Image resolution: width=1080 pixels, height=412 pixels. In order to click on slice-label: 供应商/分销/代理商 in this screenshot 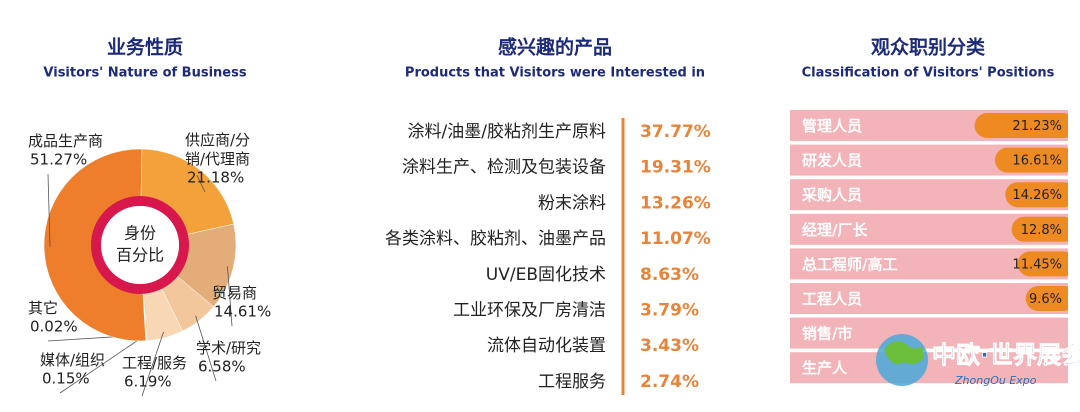, I will do `click(217, 149)`.